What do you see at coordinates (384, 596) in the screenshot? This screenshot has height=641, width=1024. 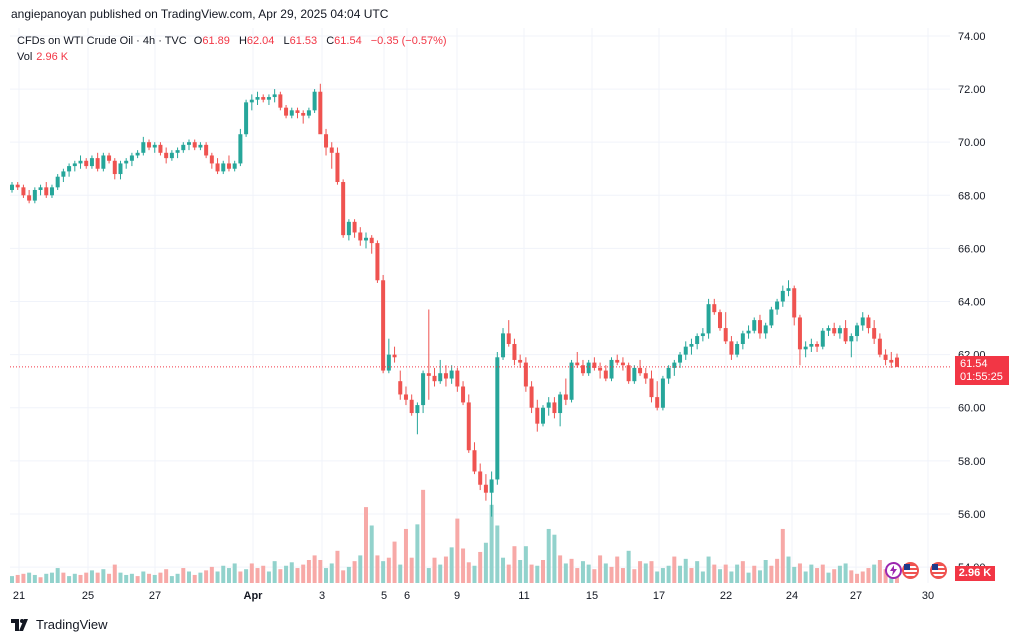 I see `time-tick-label: 5` at bounding box center [384, 596].